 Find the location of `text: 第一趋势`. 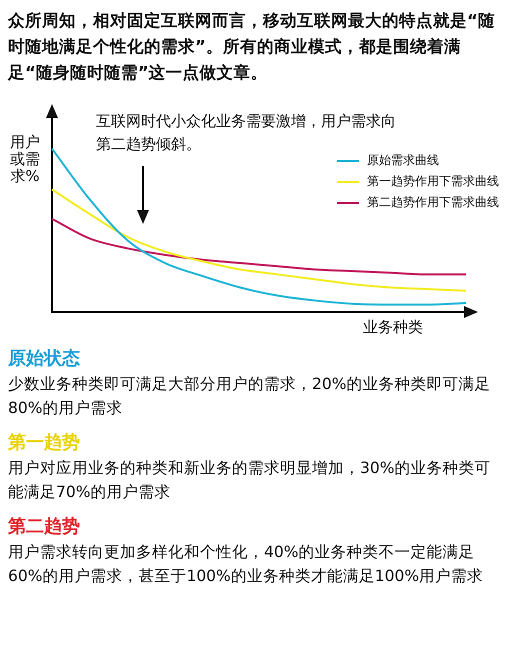

text: 第一趋势 is located at coordinates (44, 443).